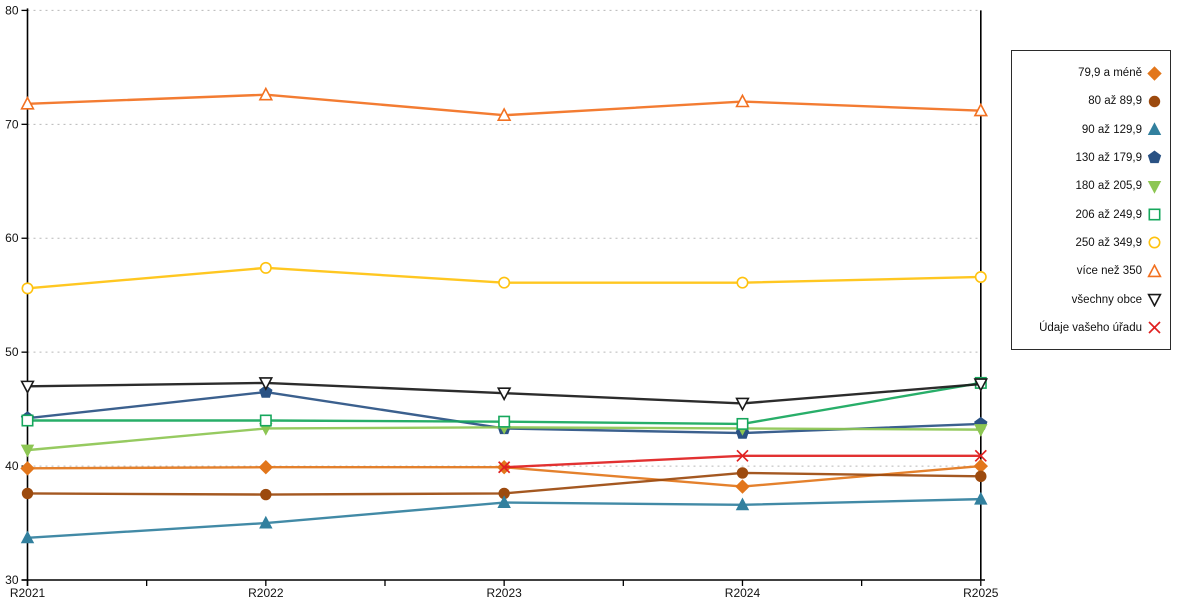  I want to click on legend-marker-diamond, so click(1154, 73).